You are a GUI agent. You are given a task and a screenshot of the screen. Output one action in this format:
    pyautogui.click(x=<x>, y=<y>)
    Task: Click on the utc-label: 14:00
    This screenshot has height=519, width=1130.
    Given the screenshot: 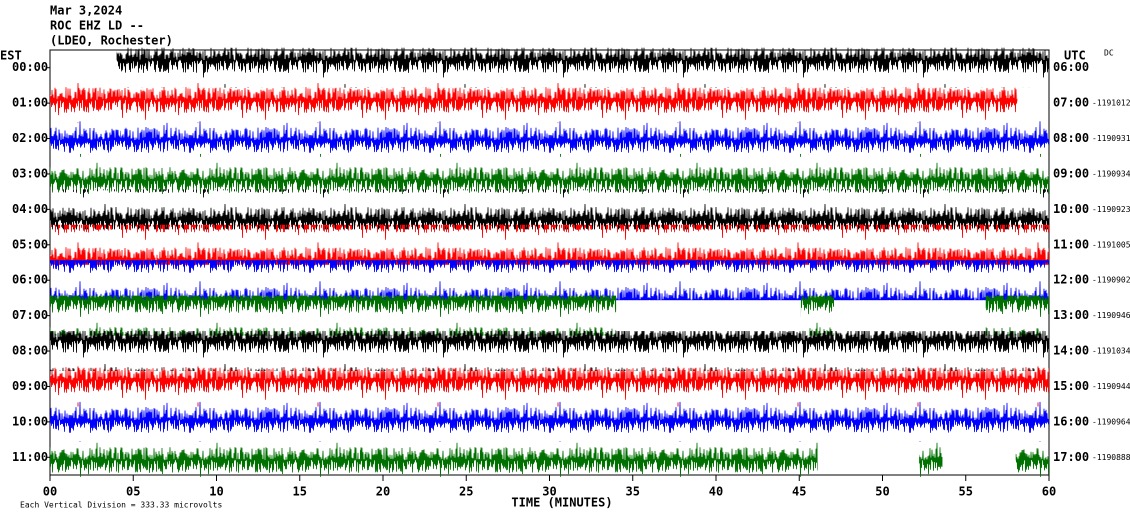 What is the action you would take?
    pyautogui.click(x=1071, y=351)
    